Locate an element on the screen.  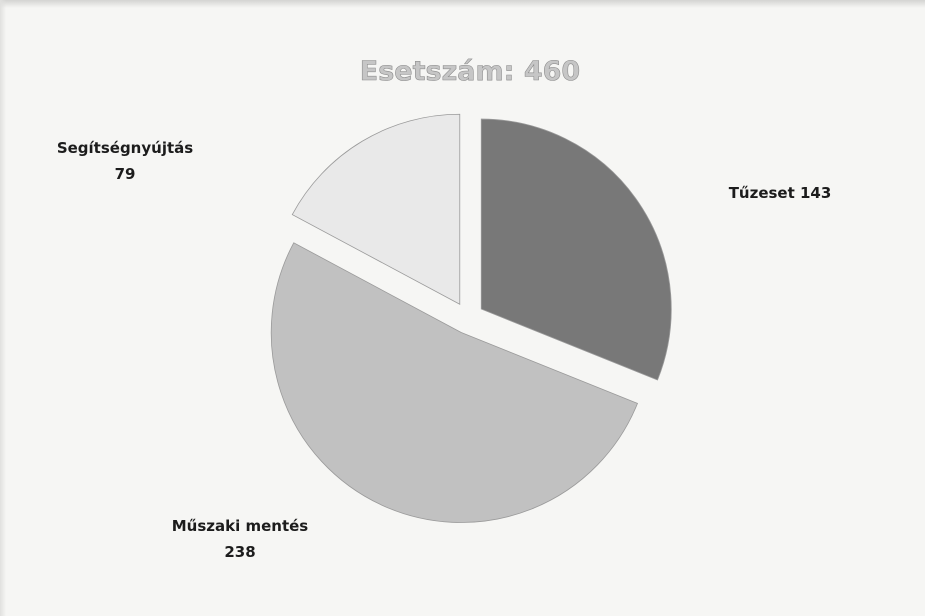
label-tuzeset: Tűzeset 143 is located at coordinates (780, 193).